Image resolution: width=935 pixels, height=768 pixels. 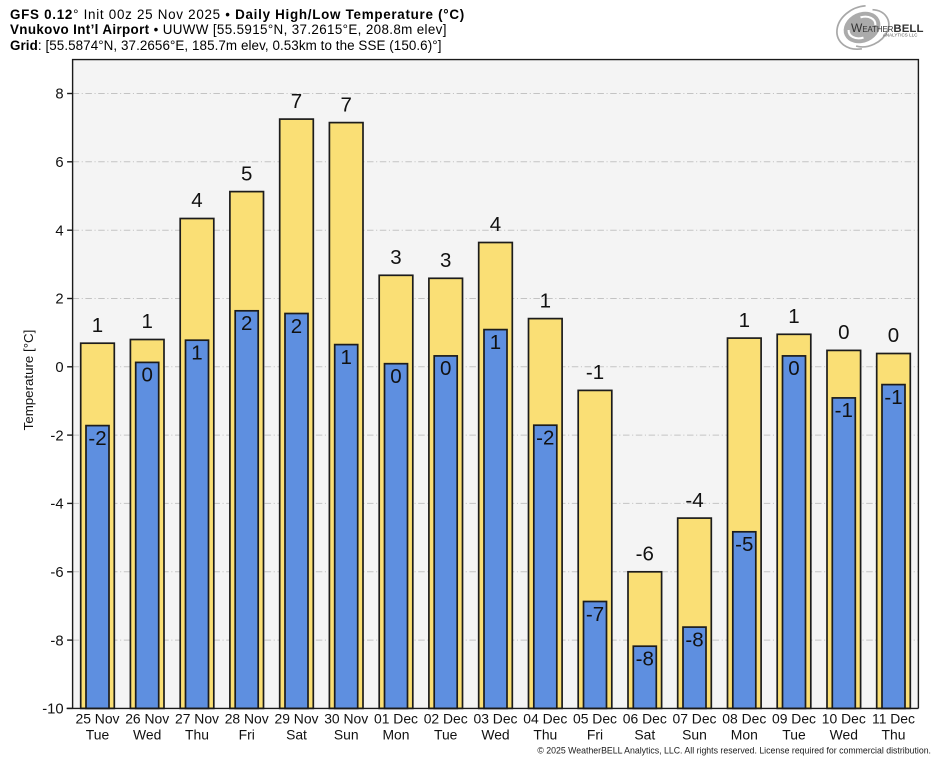 What do you see at coordinates (844, 719) in the screenshot?
I see `svg-text: 10 Dec` at bounding box center [844, 719].